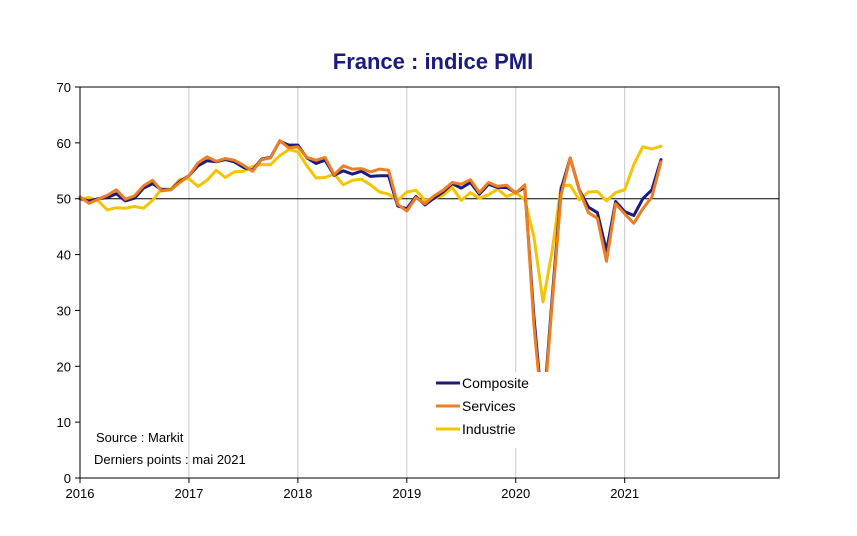 The image size is (857, 536). Describe the element at coordinates (80, 493) in the screenshot. I see `x-tick-label: 2016` at that location.